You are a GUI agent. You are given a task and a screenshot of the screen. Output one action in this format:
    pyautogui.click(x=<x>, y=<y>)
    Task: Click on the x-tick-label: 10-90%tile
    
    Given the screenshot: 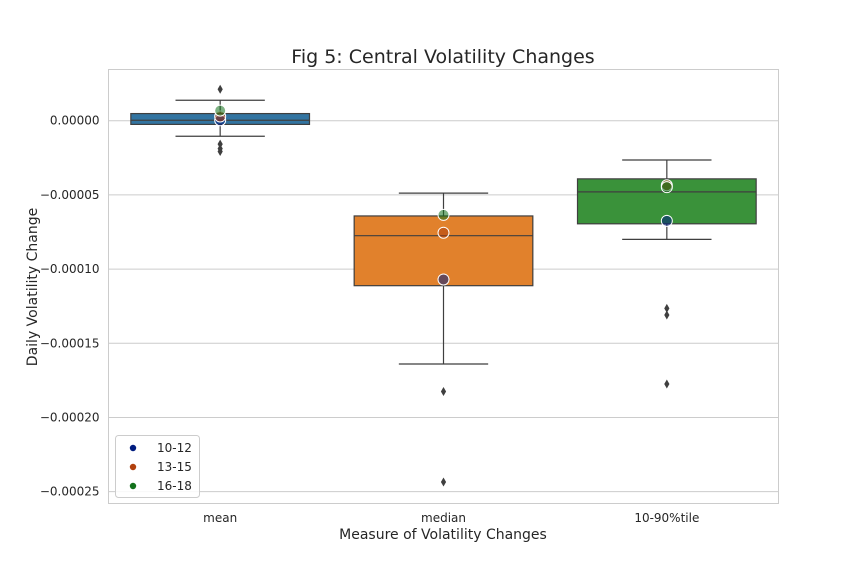 What is the action you would take?
    pyautogui.click(x=666, y=518)
    